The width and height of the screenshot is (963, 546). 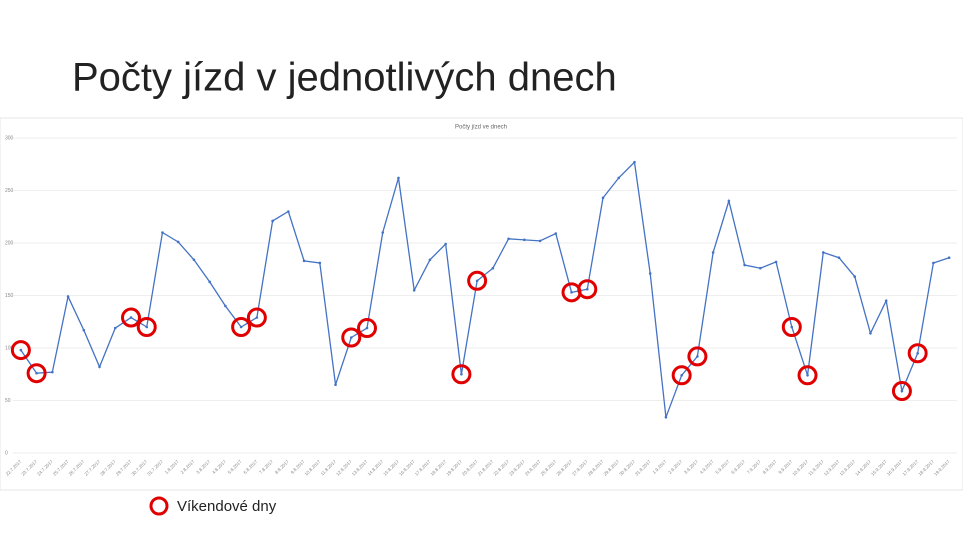 I want to click on y-tick-label: 50, so click(x=8, y=401).